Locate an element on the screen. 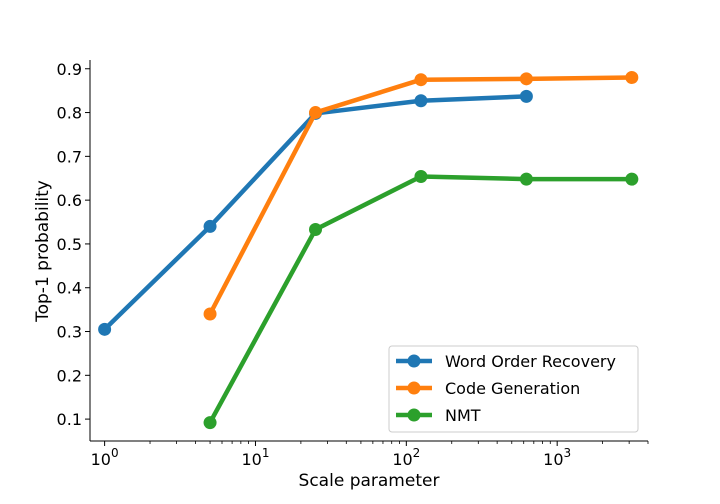 This screenshot has width=720, height=504. legend-item: Code Generation is located at coordinates (488, 388).